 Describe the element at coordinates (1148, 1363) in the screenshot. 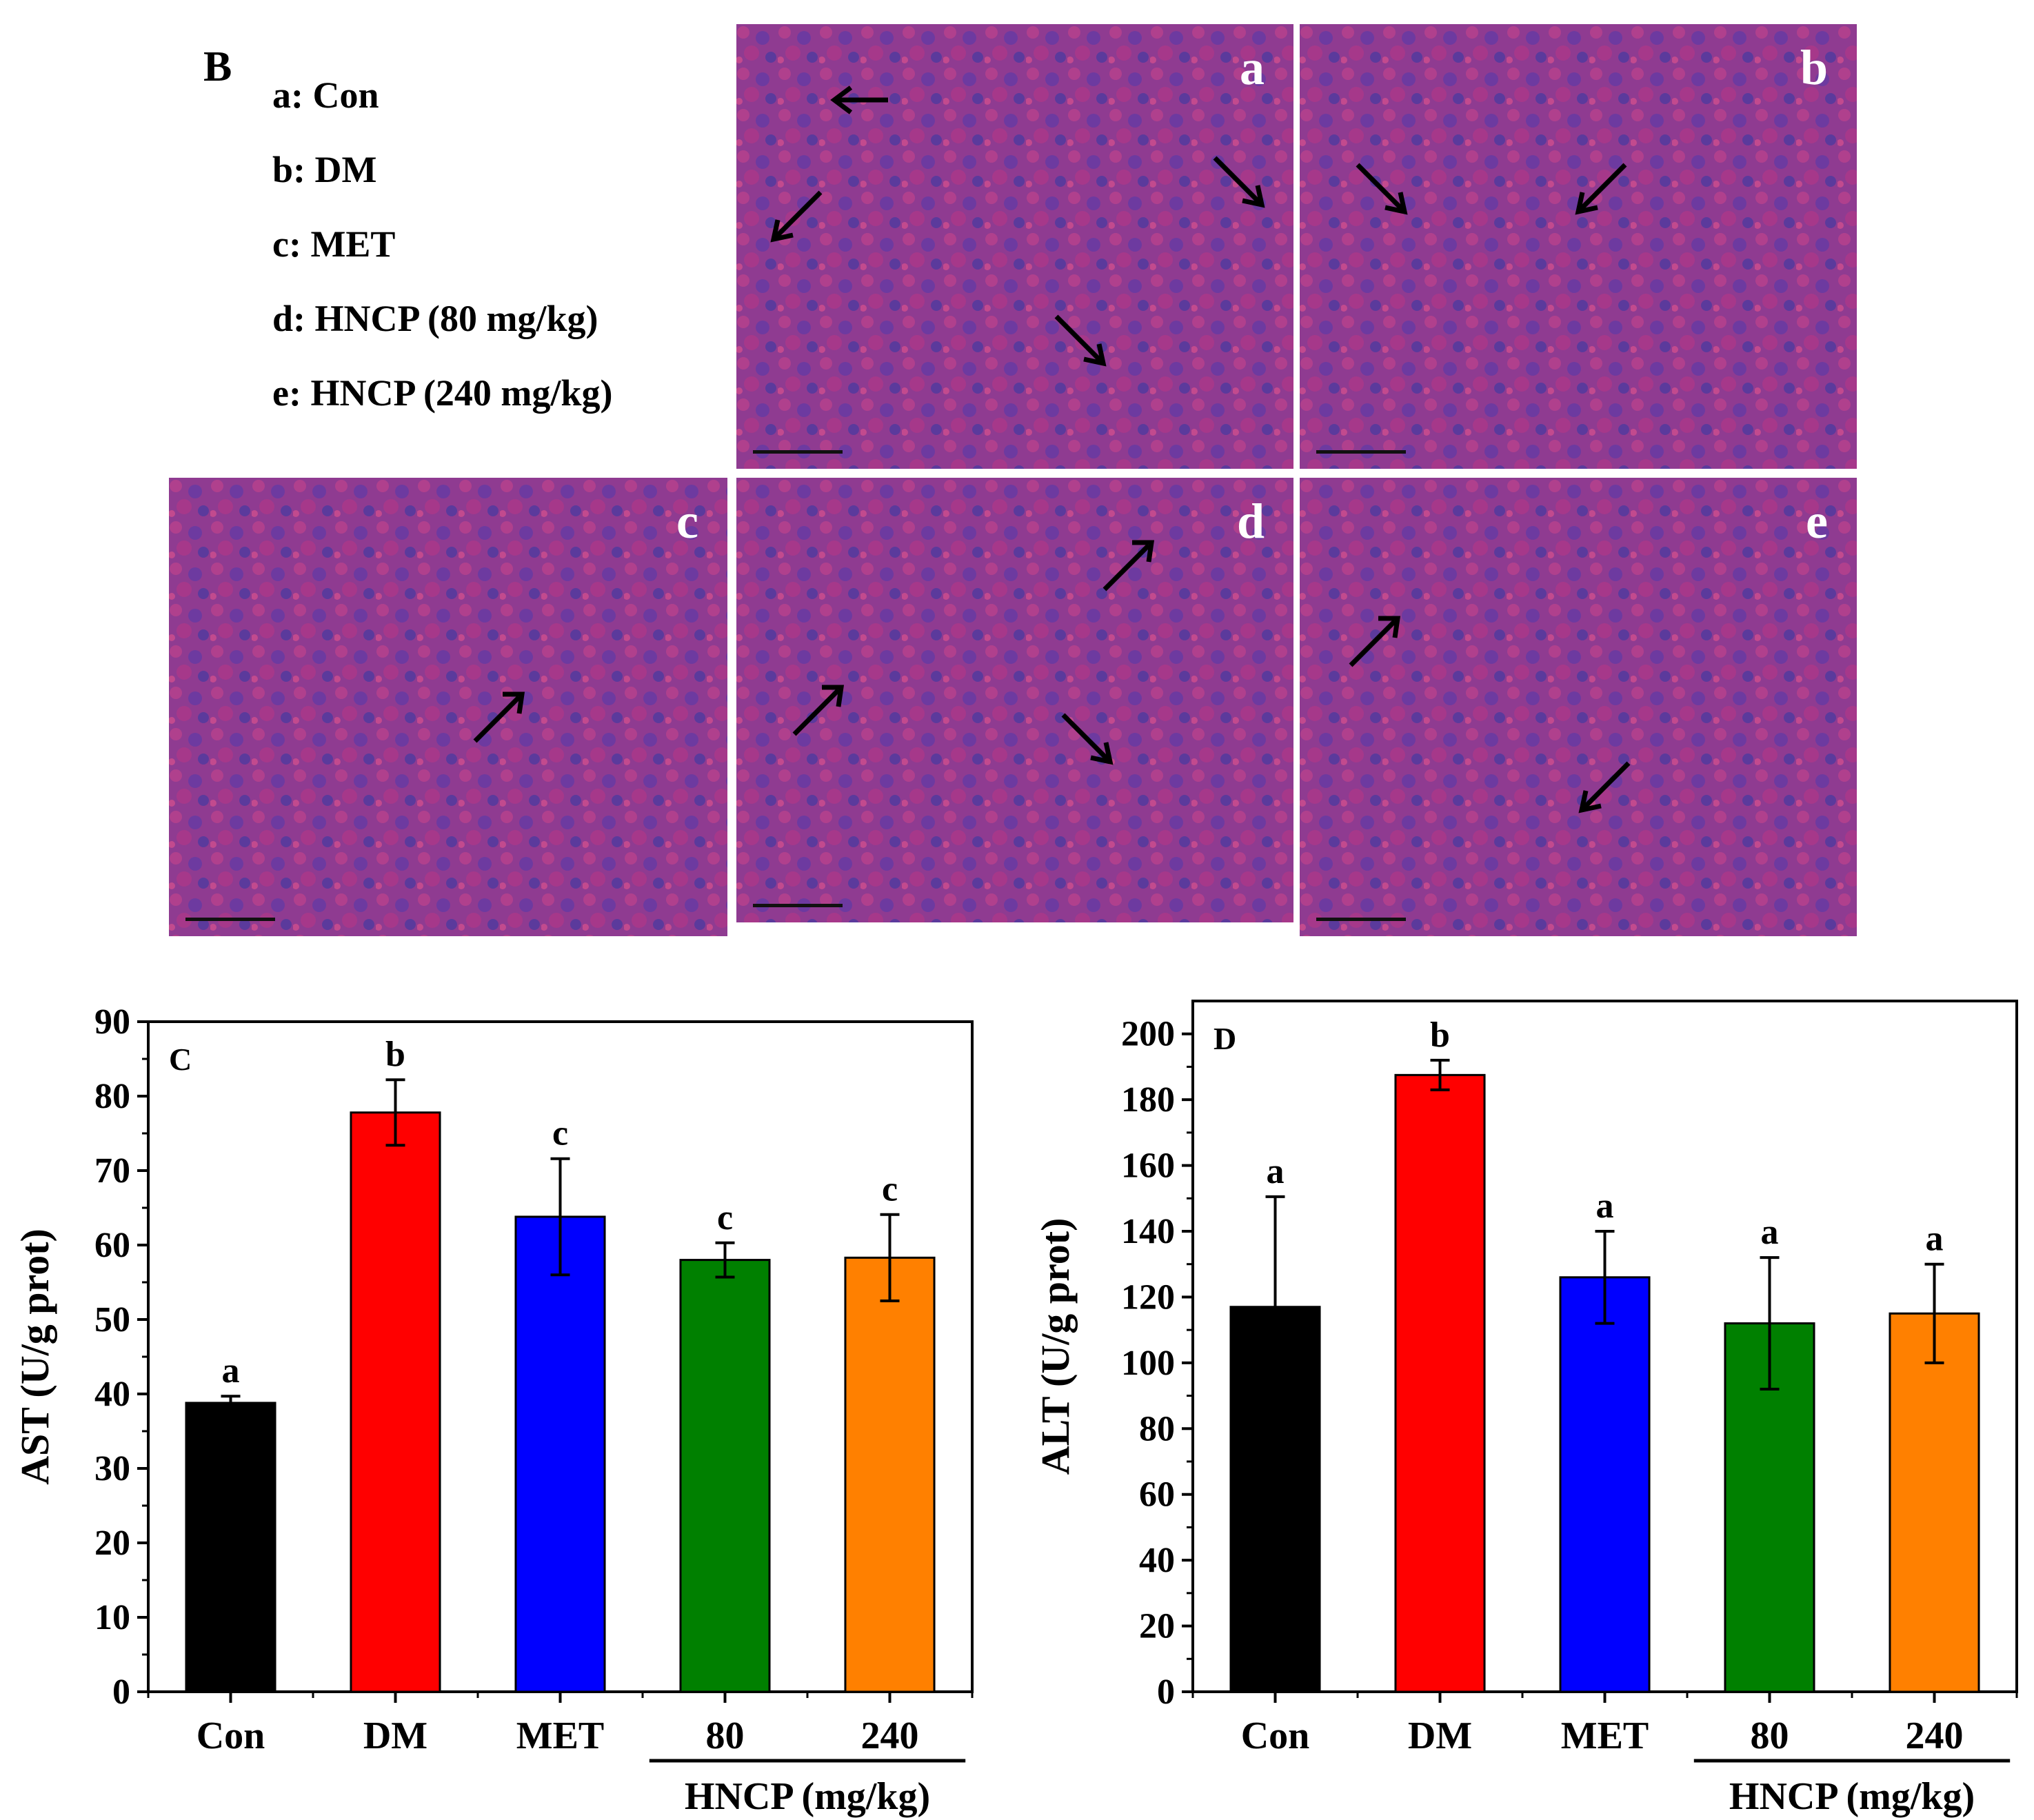

I see `y-tick-label: 100` at that location.